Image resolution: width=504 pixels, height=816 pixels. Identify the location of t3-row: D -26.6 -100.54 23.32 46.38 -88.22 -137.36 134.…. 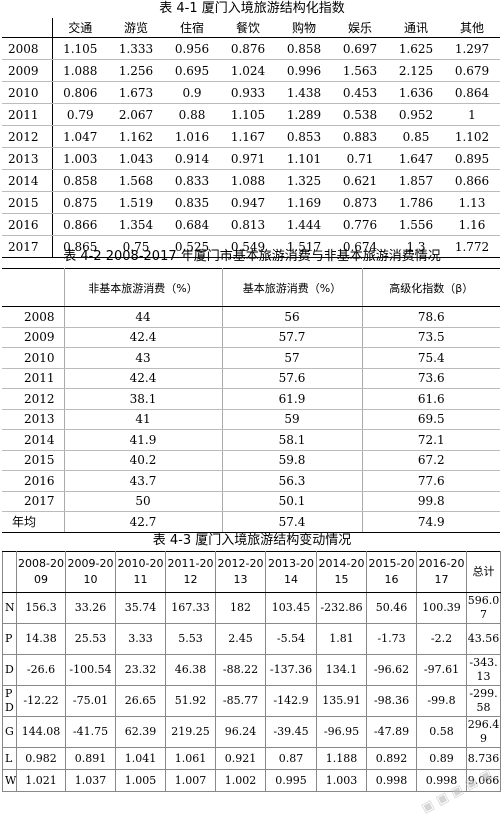
(251, 670).